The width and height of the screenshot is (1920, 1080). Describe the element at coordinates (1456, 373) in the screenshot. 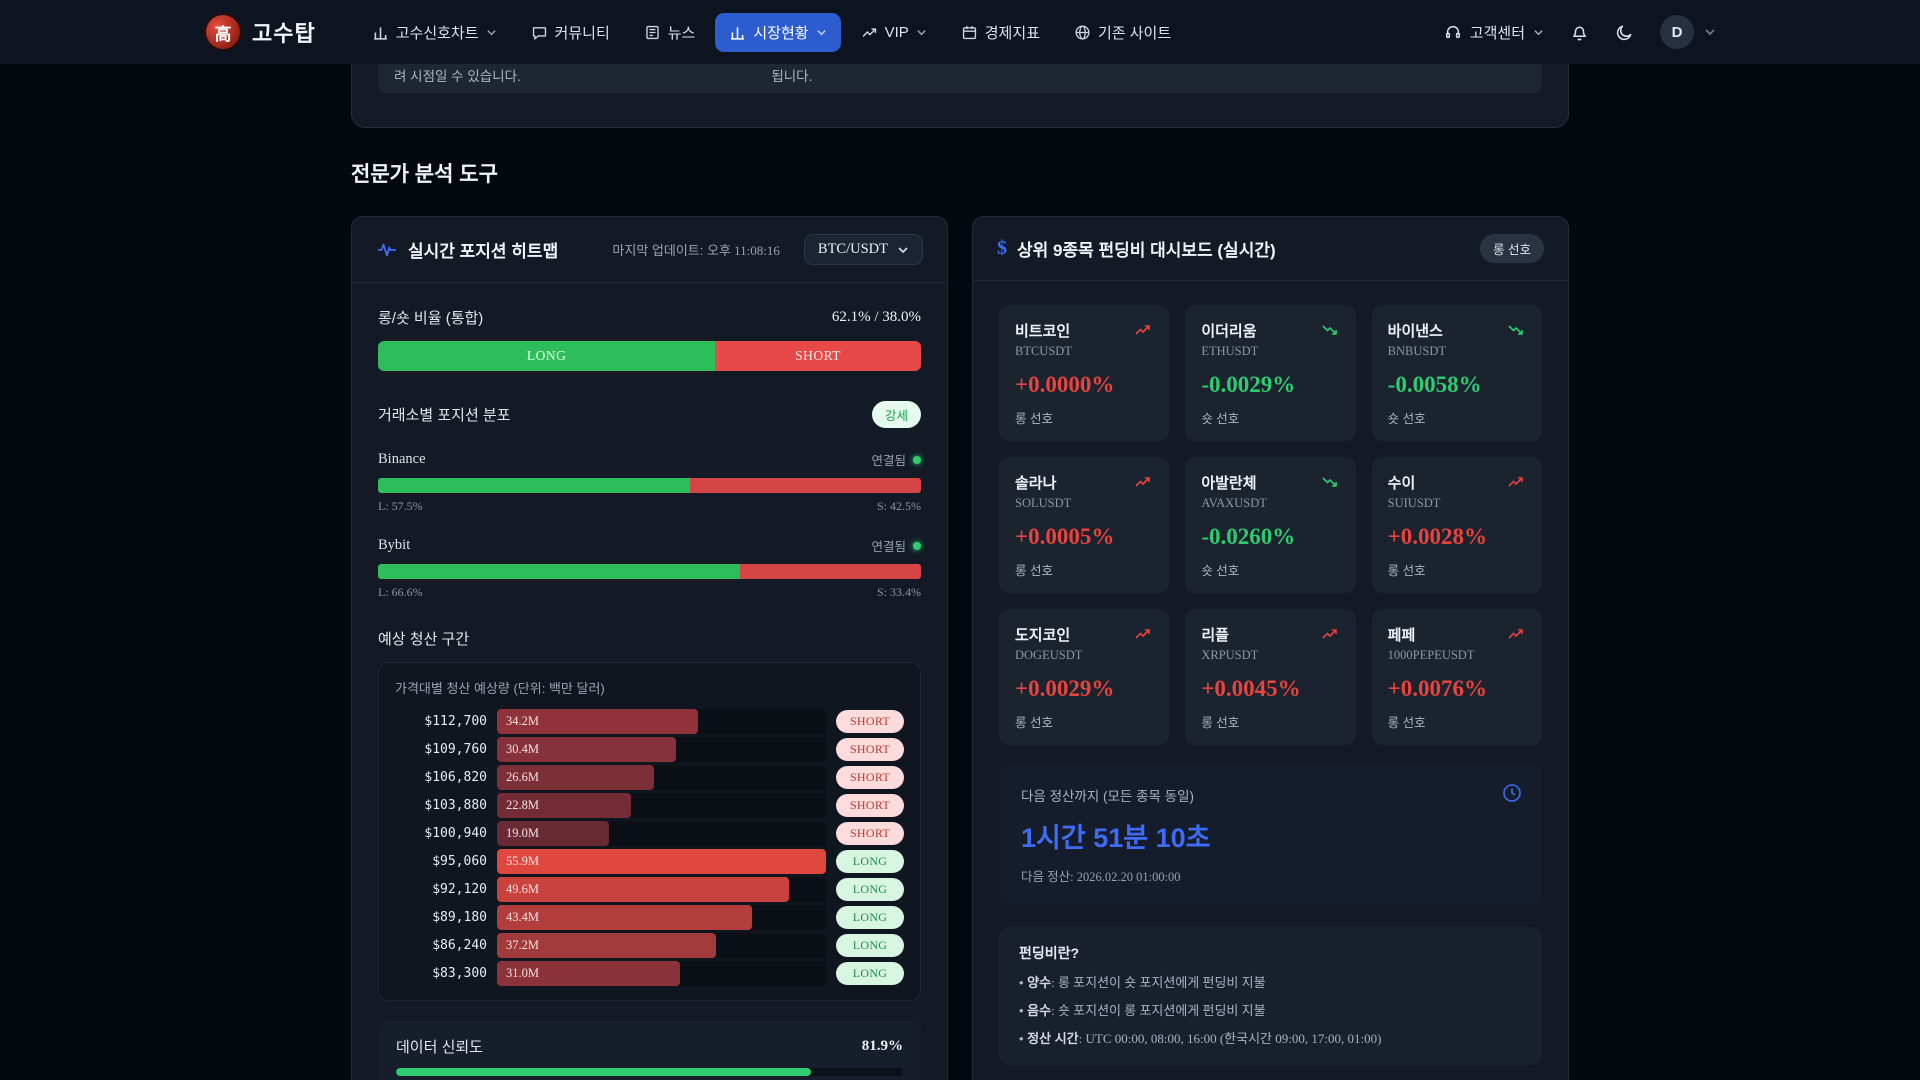

I see `funding-card-bnb: 바이낸스 BNBUSDT -0.0058% 숏 선호` at that location.